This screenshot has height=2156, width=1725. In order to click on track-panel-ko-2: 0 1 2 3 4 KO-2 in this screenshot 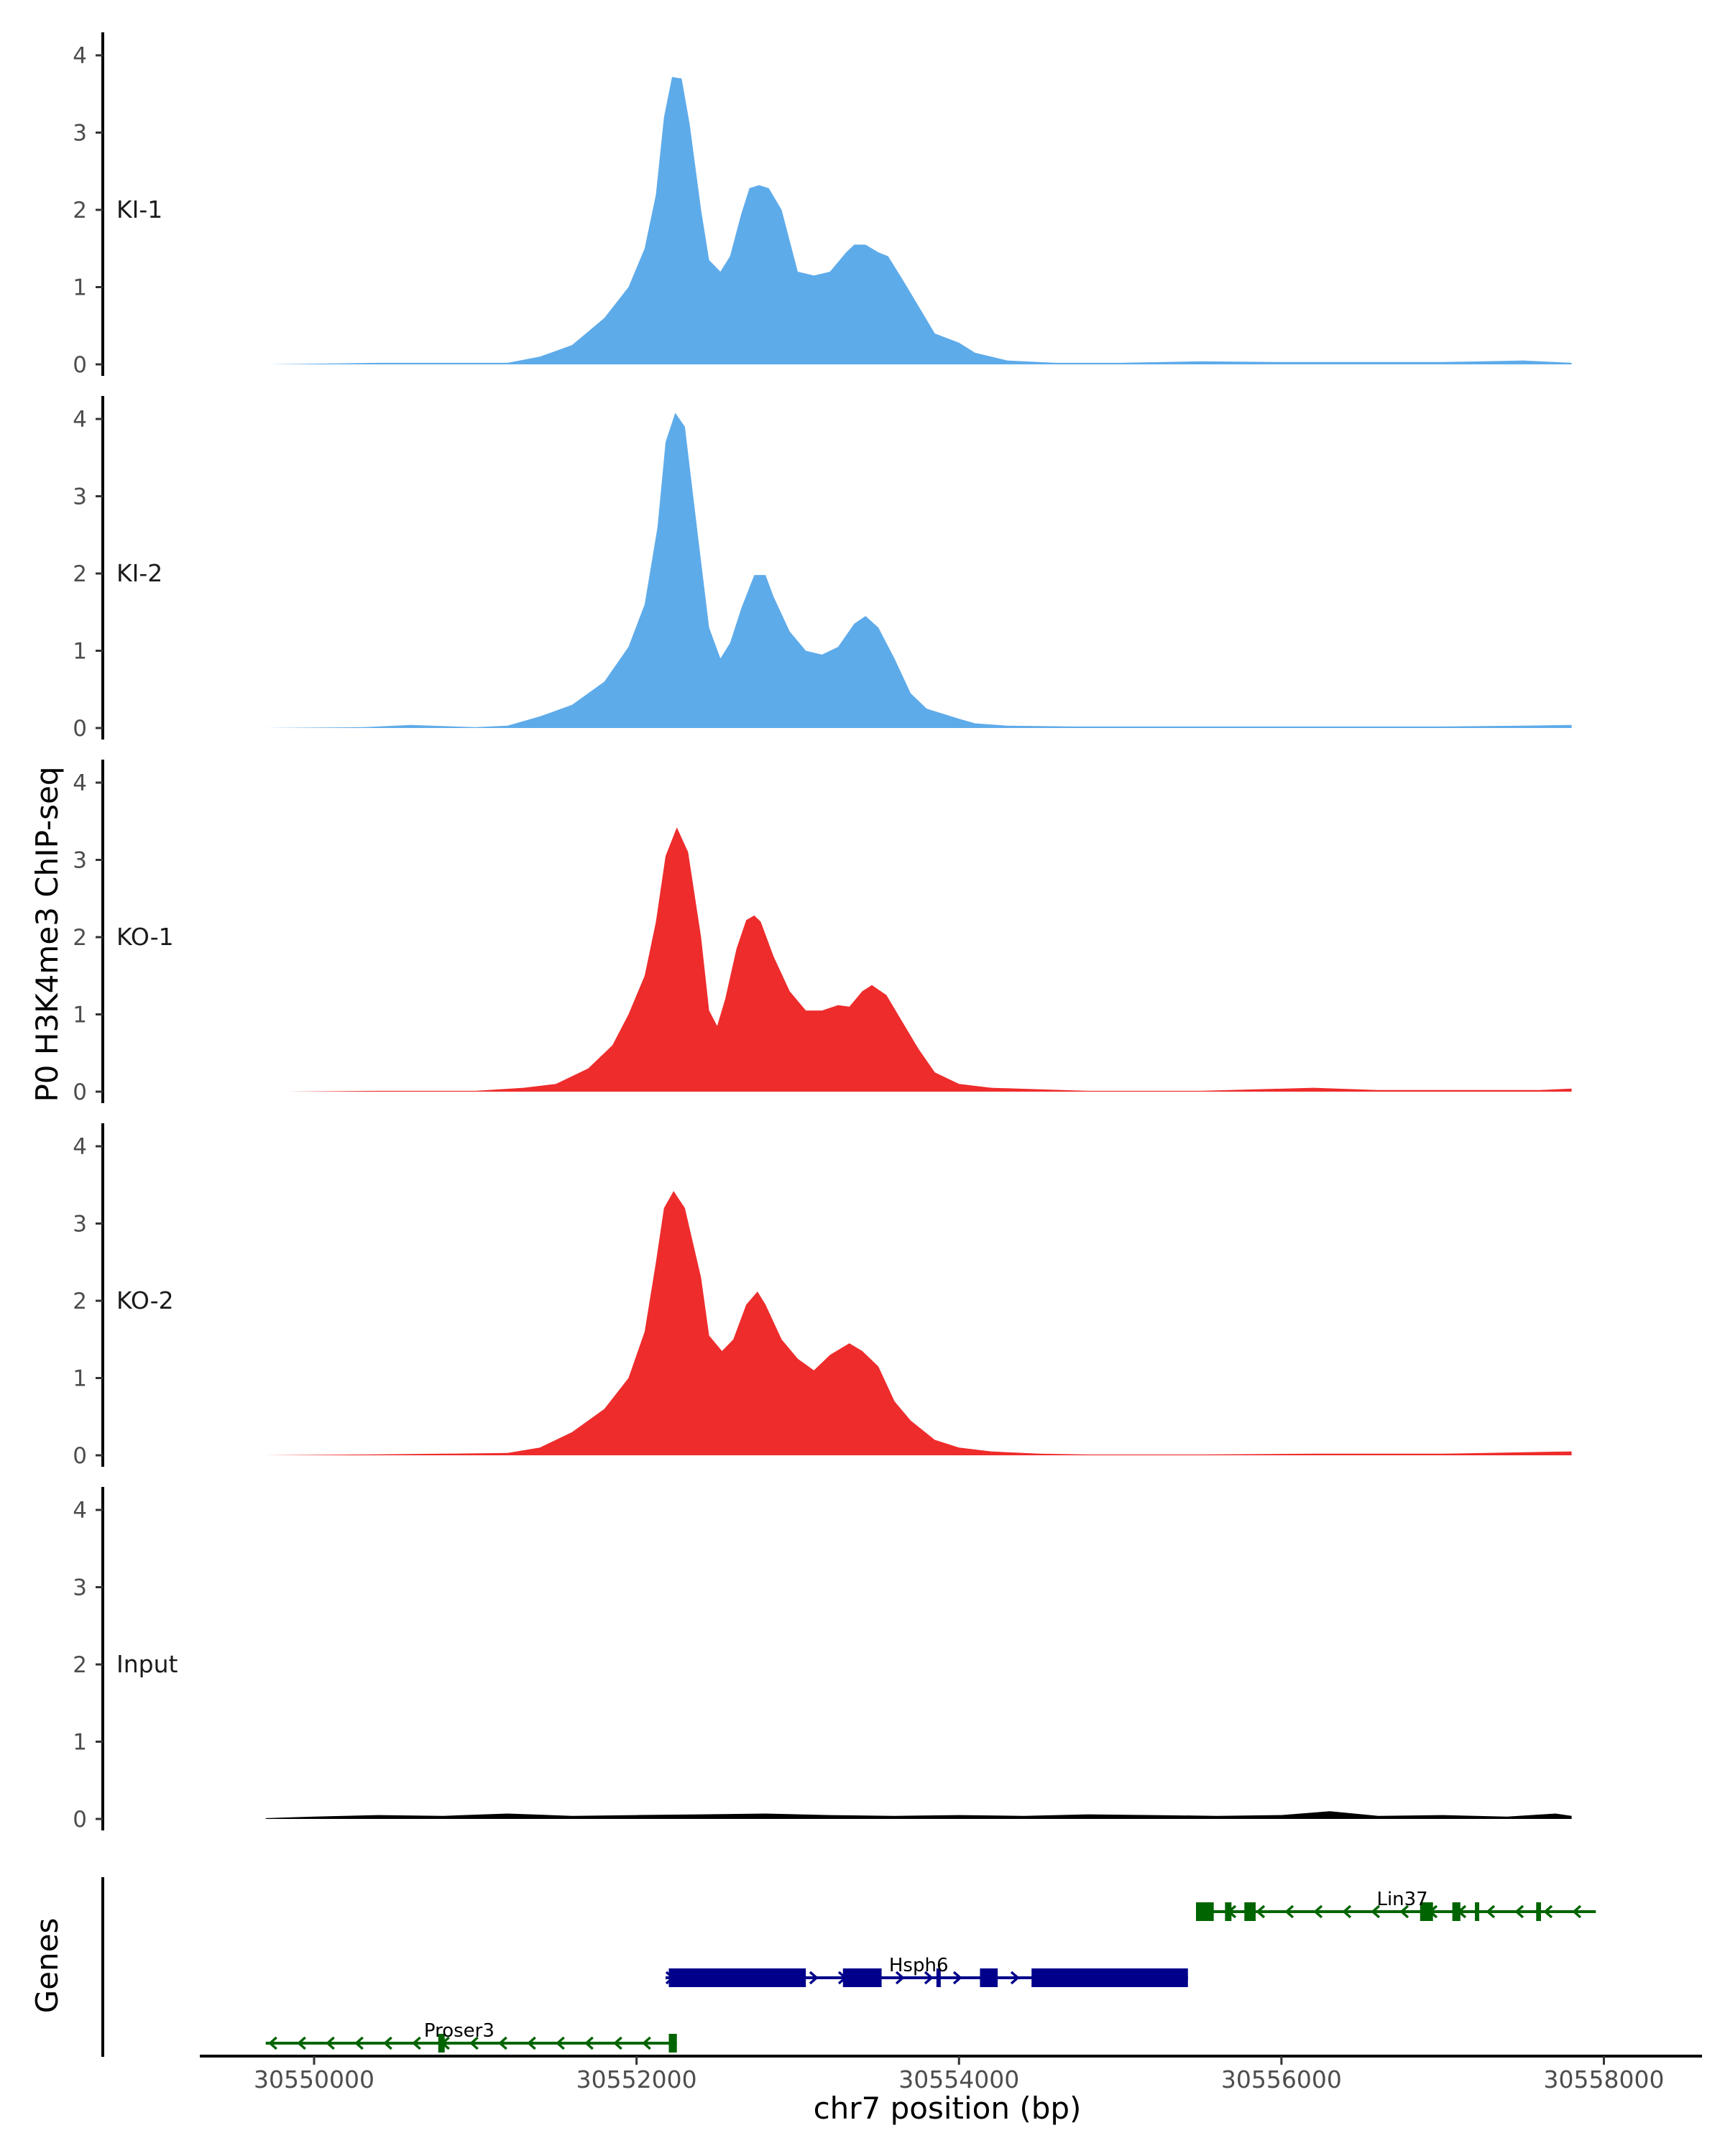, I will do `click(822, 1296)`.